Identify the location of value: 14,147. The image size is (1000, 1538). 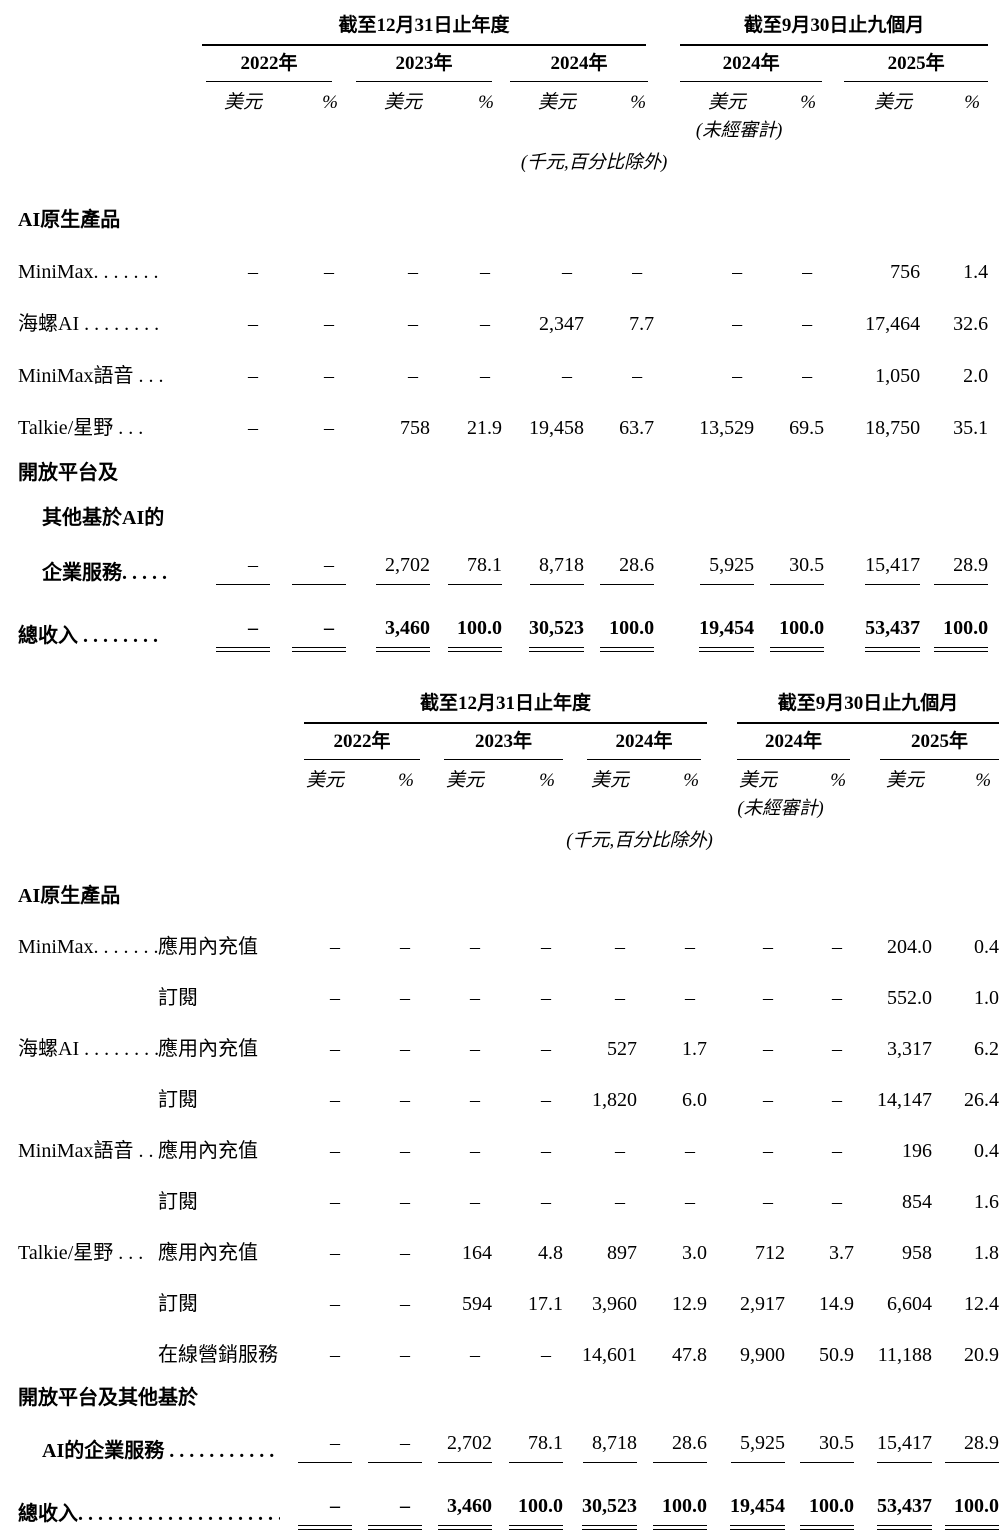
(904, 1100).